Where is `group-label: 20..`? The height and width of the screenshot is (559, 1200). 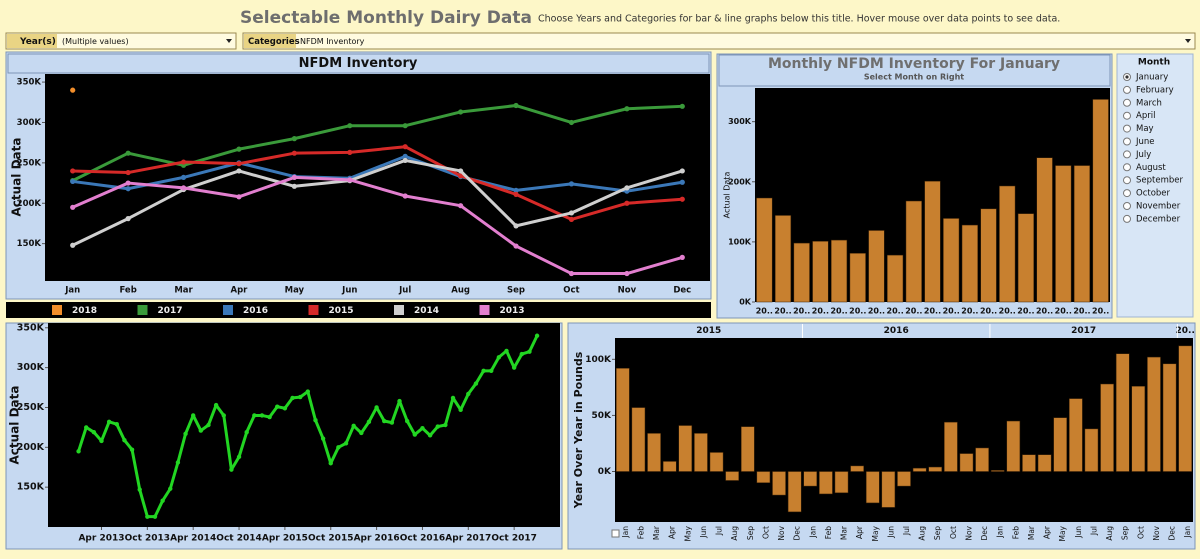 group-label: 20.. is located at coordinates (1185, 331).